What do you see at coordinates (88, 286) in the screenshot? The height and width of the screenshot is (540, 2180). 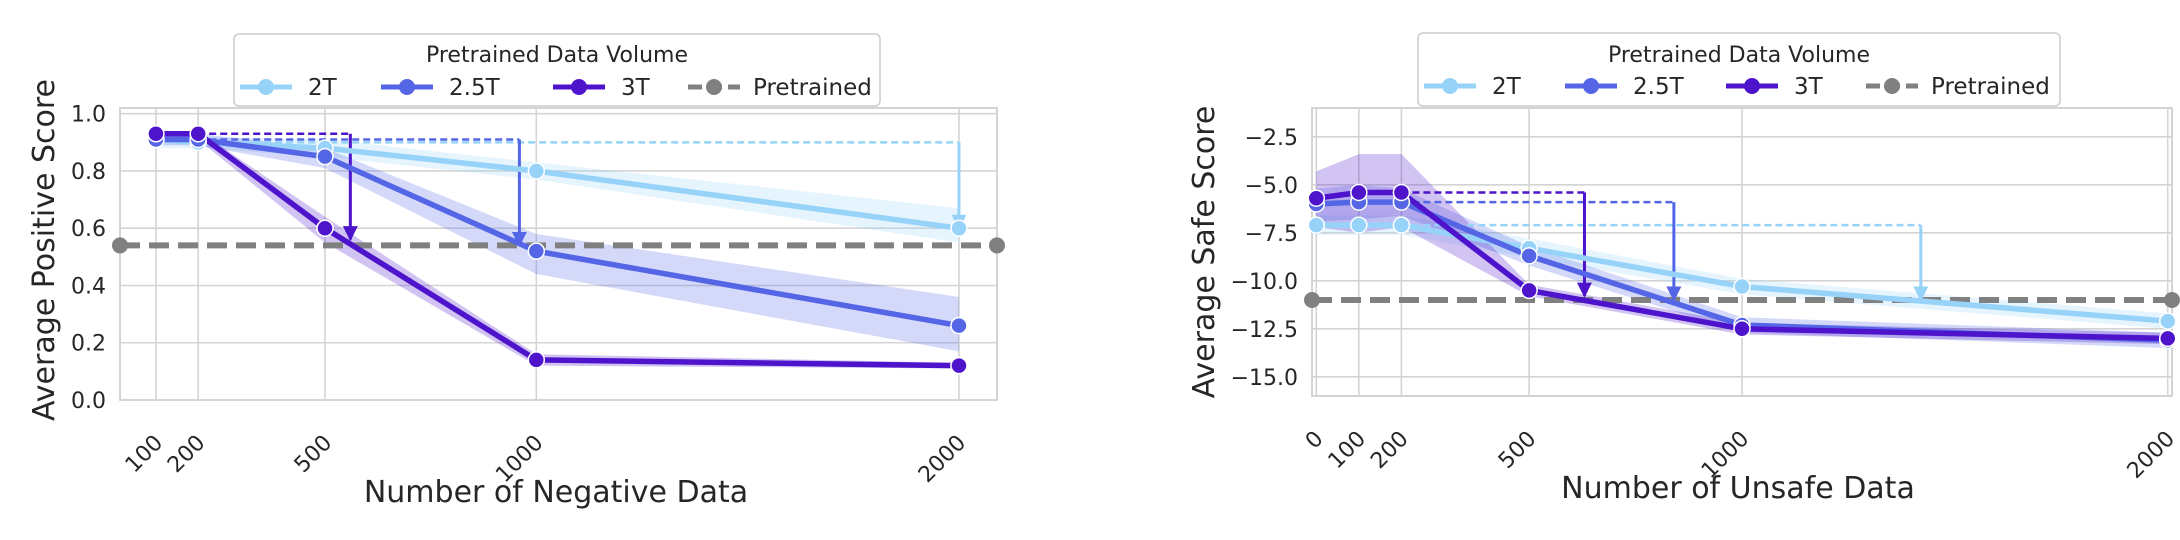 I see `y-tick-label: 0.4` at bounding box center [88, 286].